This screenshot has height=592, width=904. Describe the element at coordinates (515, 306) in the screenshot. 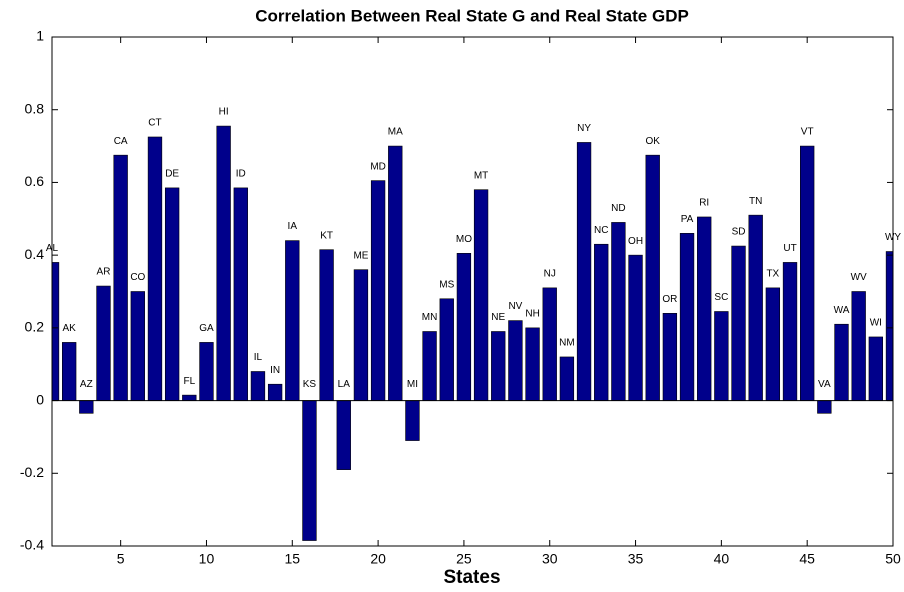

I see `bar-label: NV` at that location.